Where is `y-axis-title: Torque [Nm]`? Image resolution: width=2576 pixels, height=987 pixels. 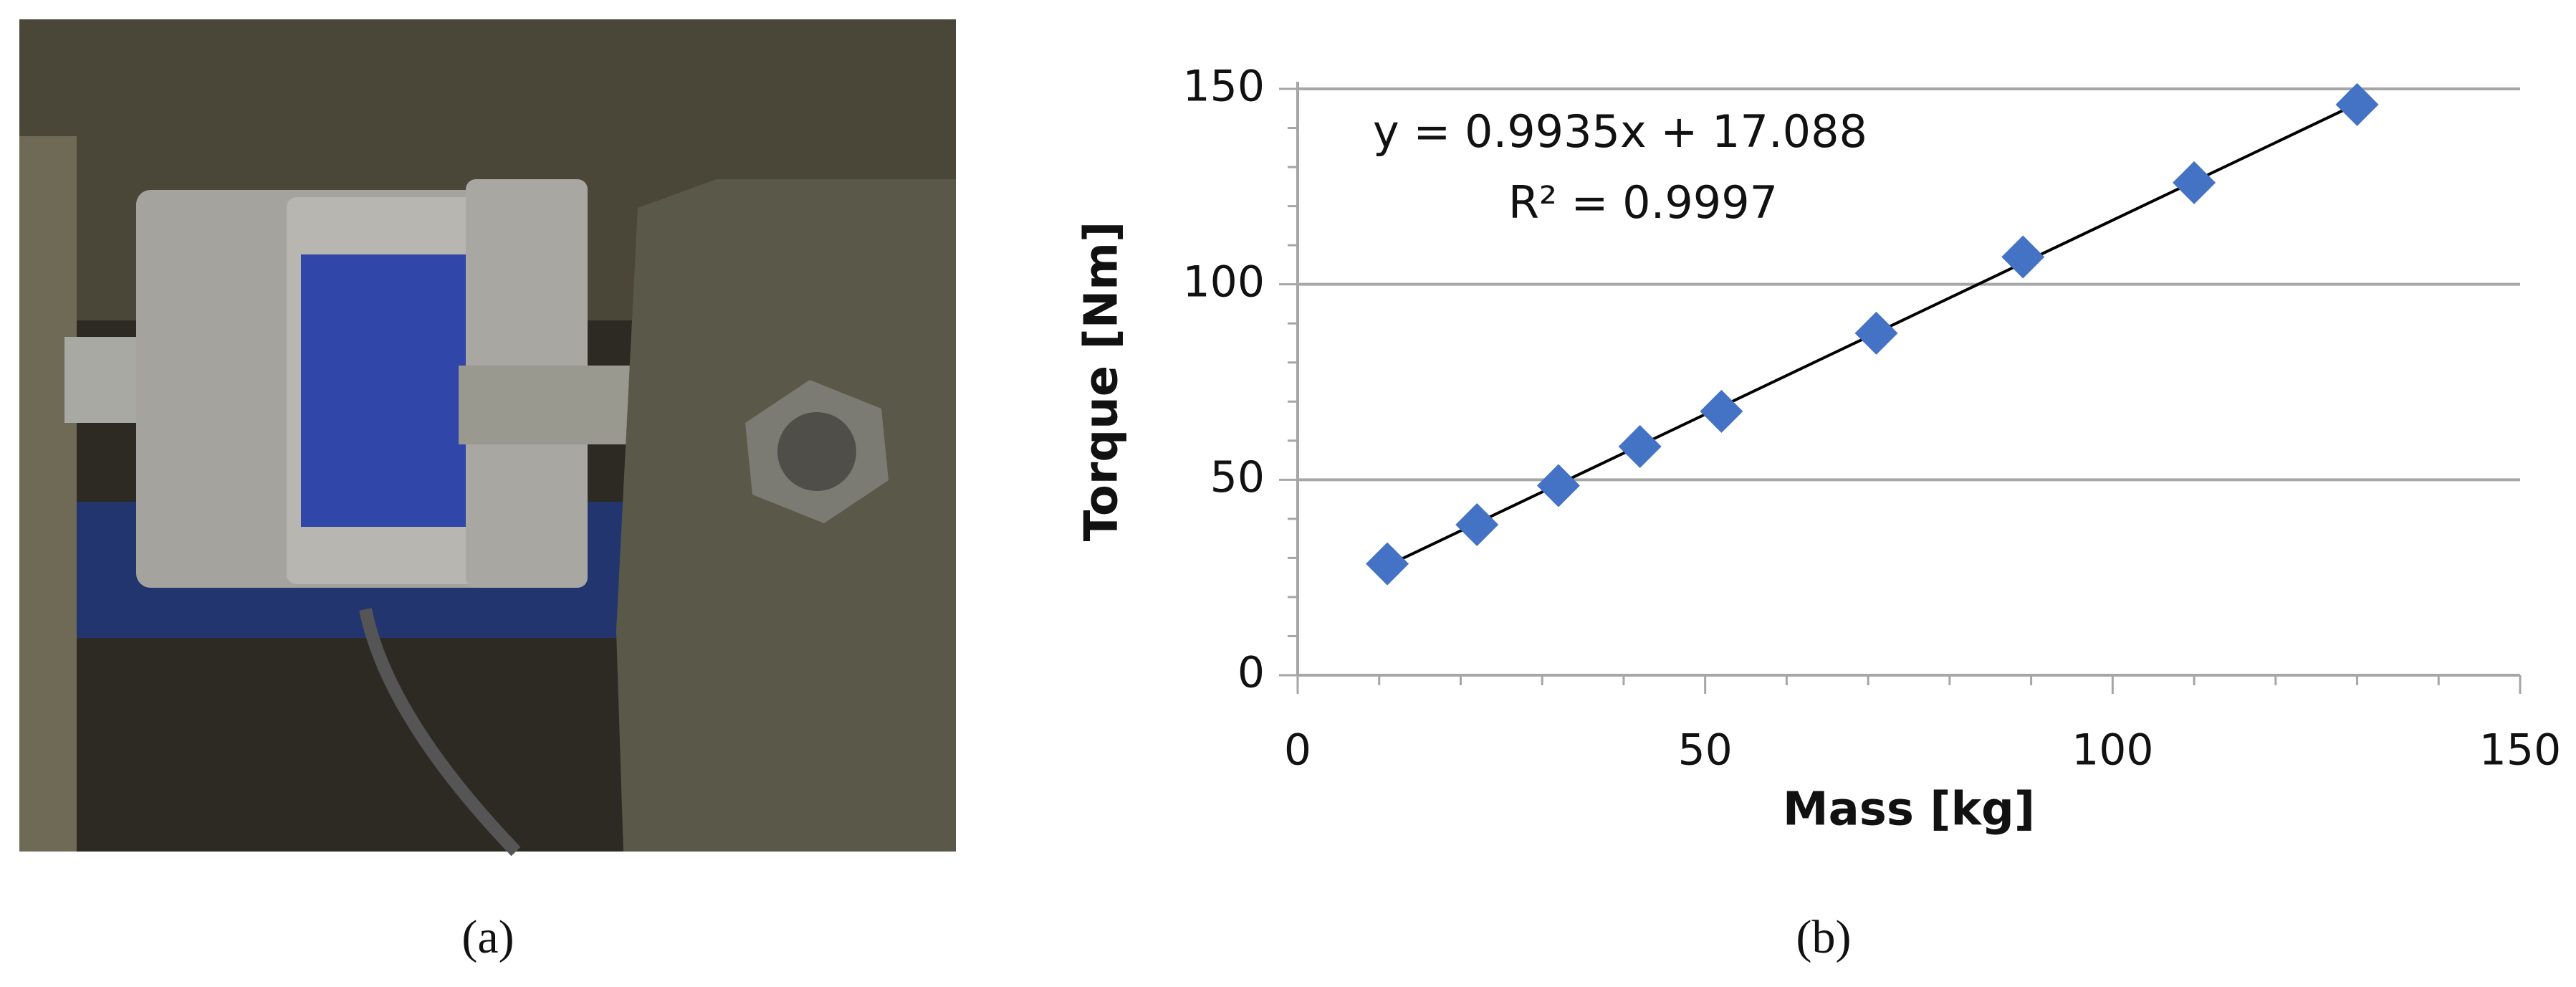 y-axis-title: Torque [Nm] is located at coordinates (1102, 381).